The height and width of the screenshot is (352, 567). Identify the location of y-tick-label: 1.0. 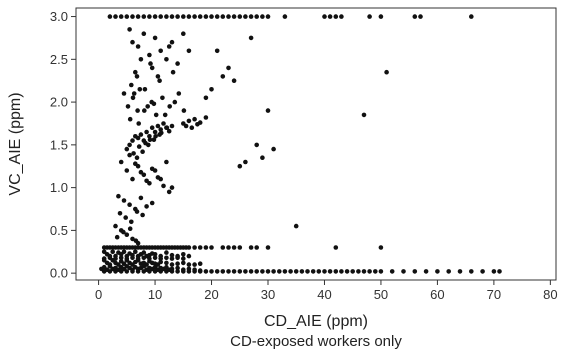
(59, 187).